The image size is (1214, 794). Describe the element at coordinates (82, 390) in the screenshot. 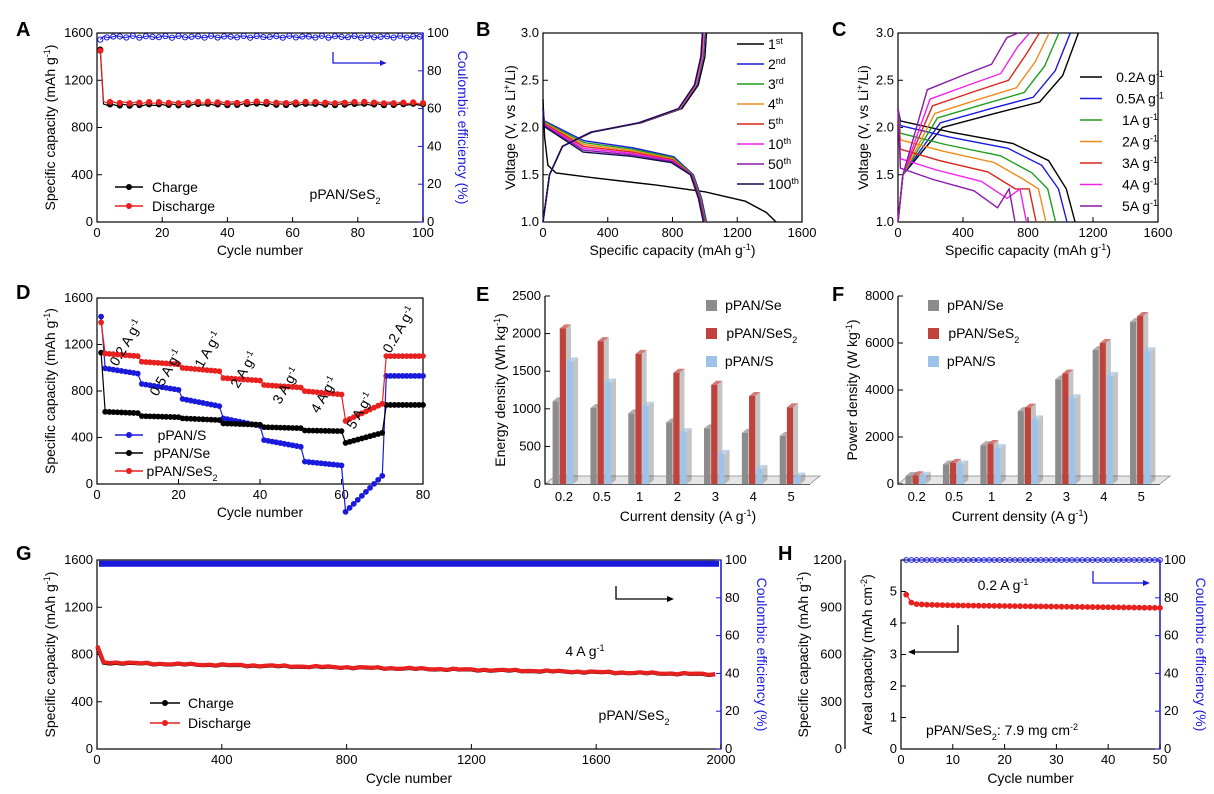

I see `y-tick-label: 800` at that location.